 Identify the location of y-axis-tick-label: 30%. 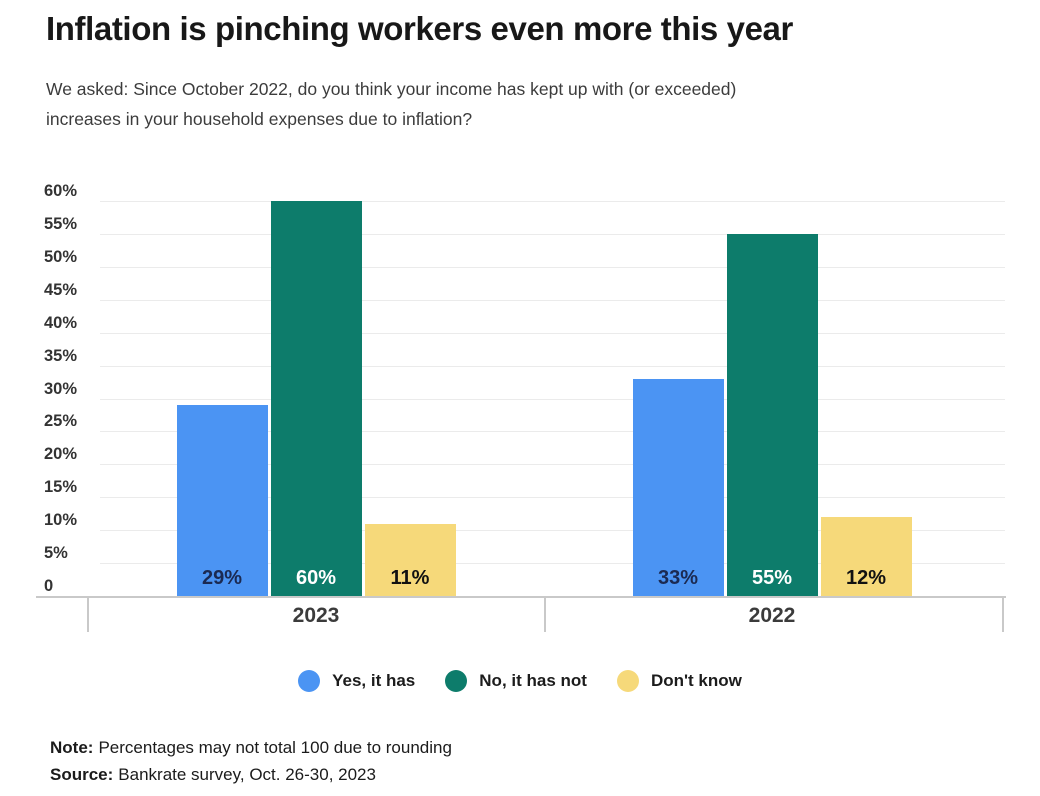
(61, 388).